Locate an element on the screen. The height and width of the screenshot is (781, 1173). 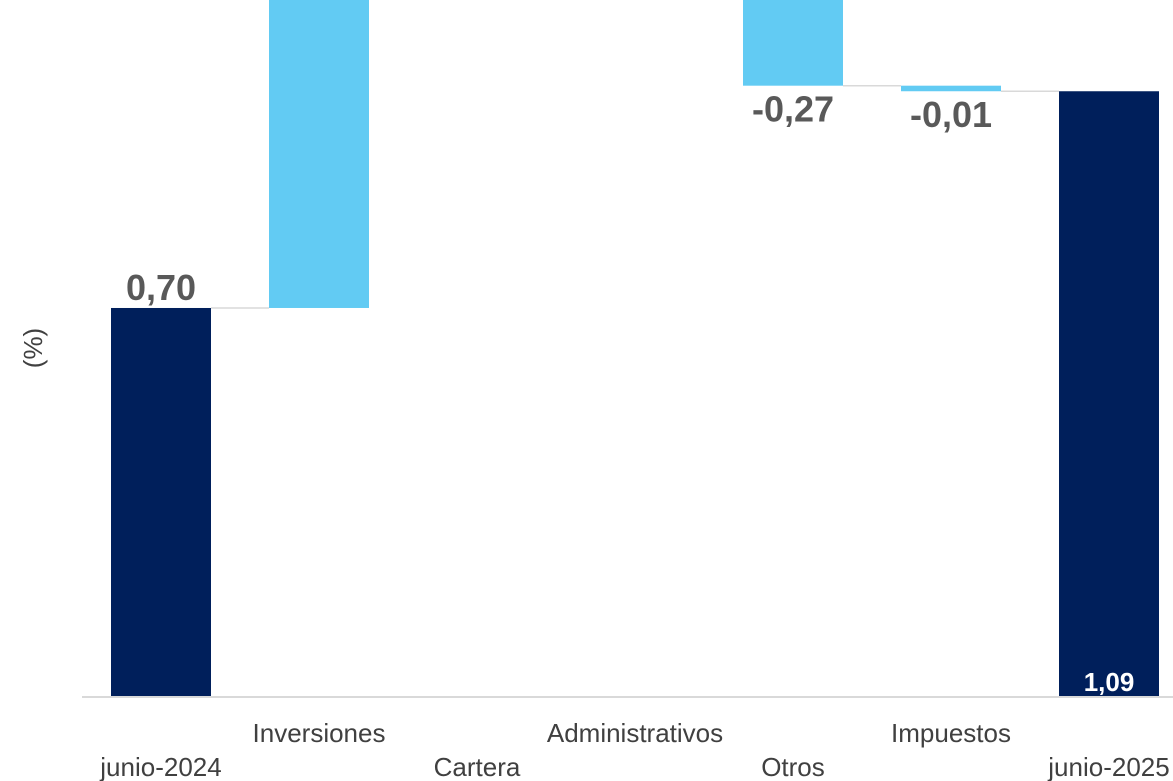
category-label: junio-2024 is located at coordinates (160, 766).